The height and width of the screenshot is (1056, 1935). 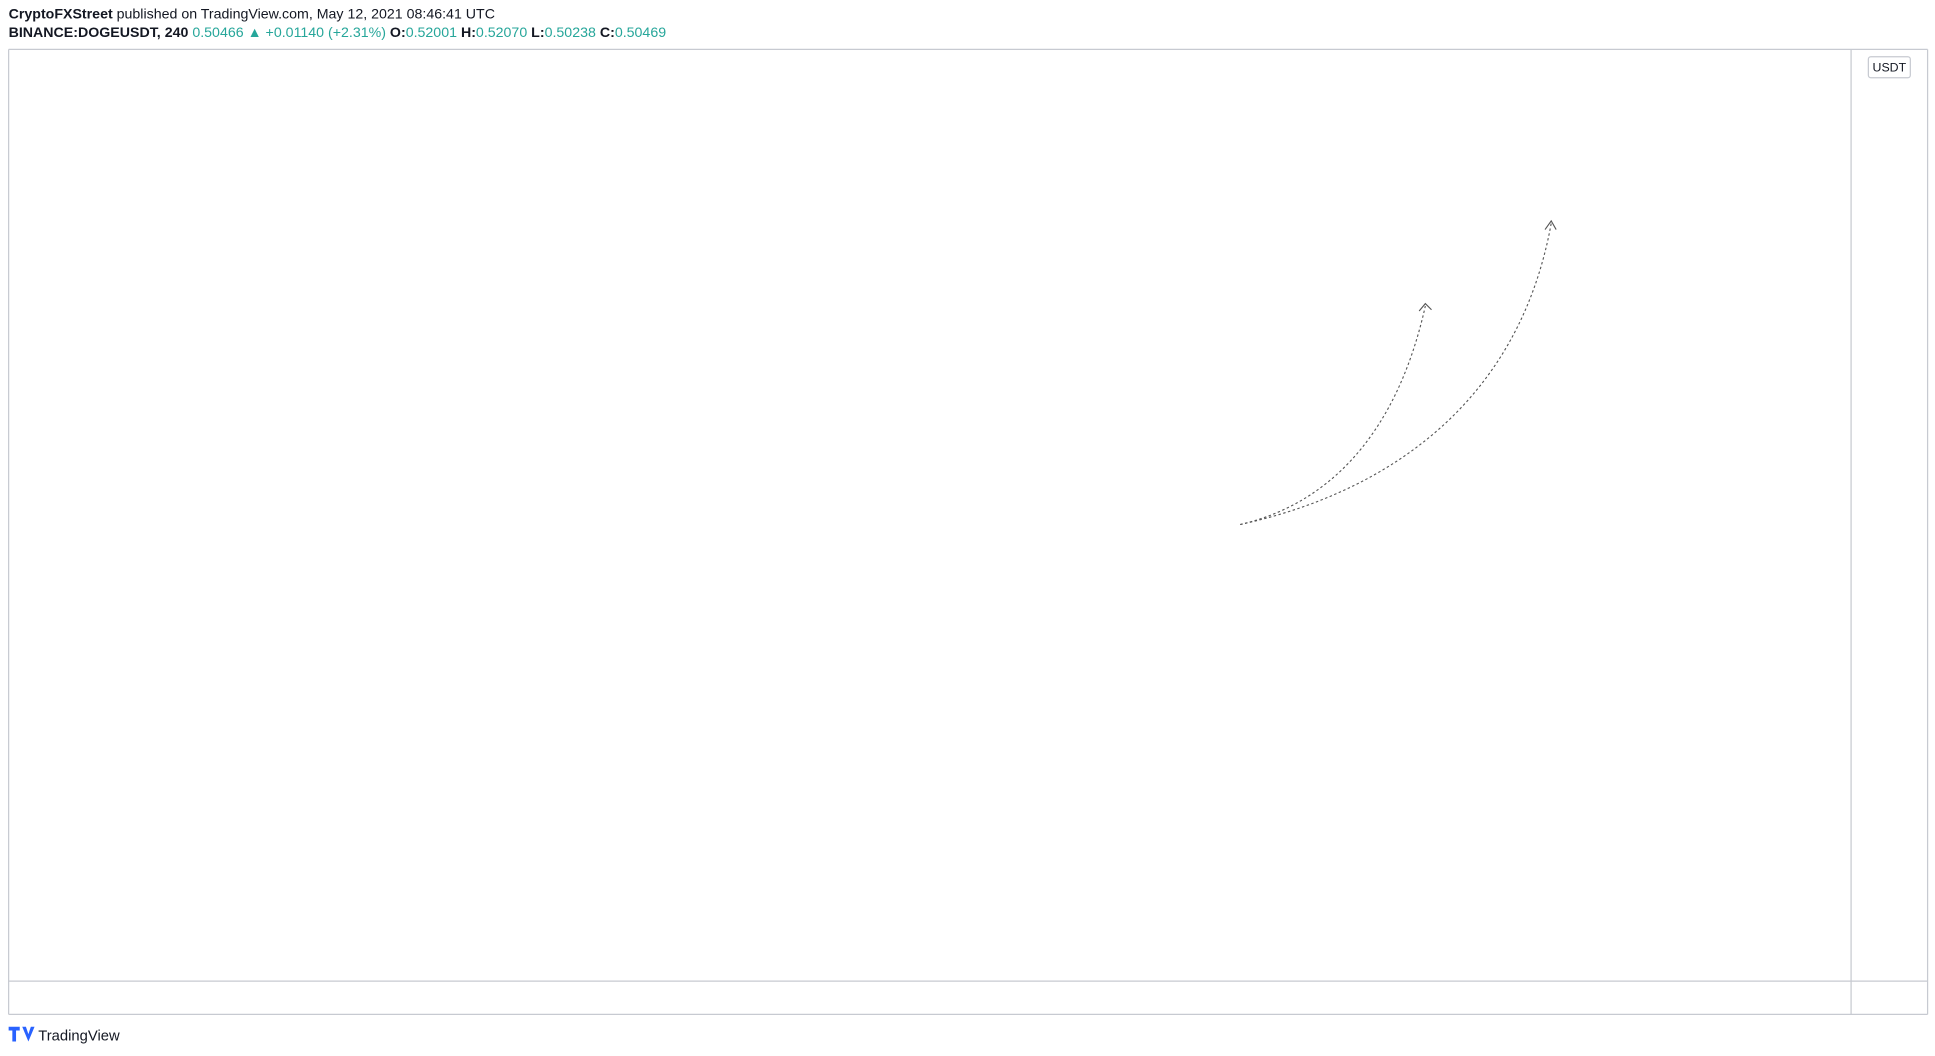 What do you see at coordinates (398, 33) in the screenshot?
I see `o-label: O:` at bounding box center [398, 33].